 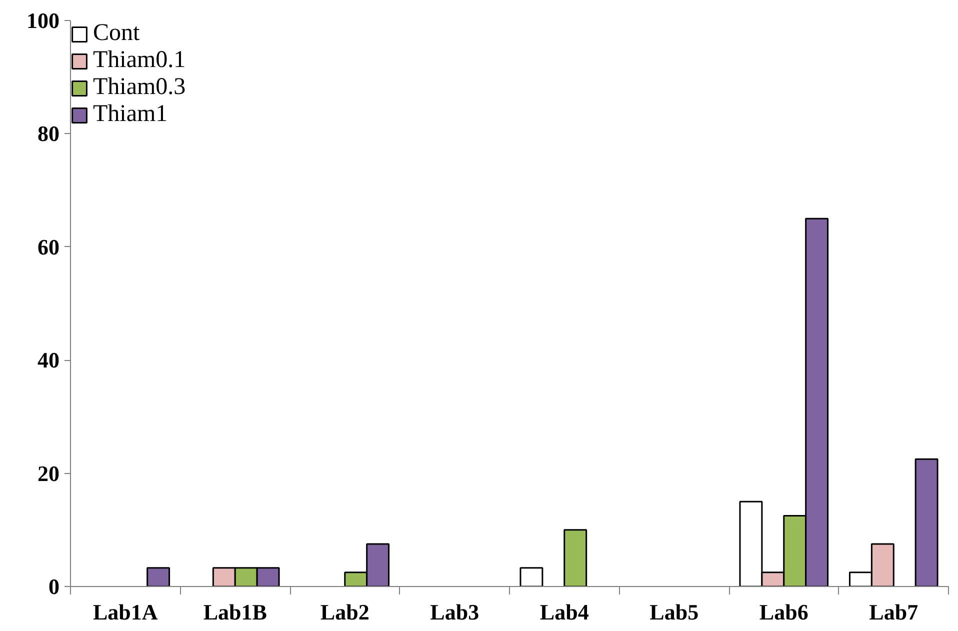 What do you see at coordinates (49, 360) in the screenshot?
I see `y-tick-label: 40` at bounding box center [49, 360].